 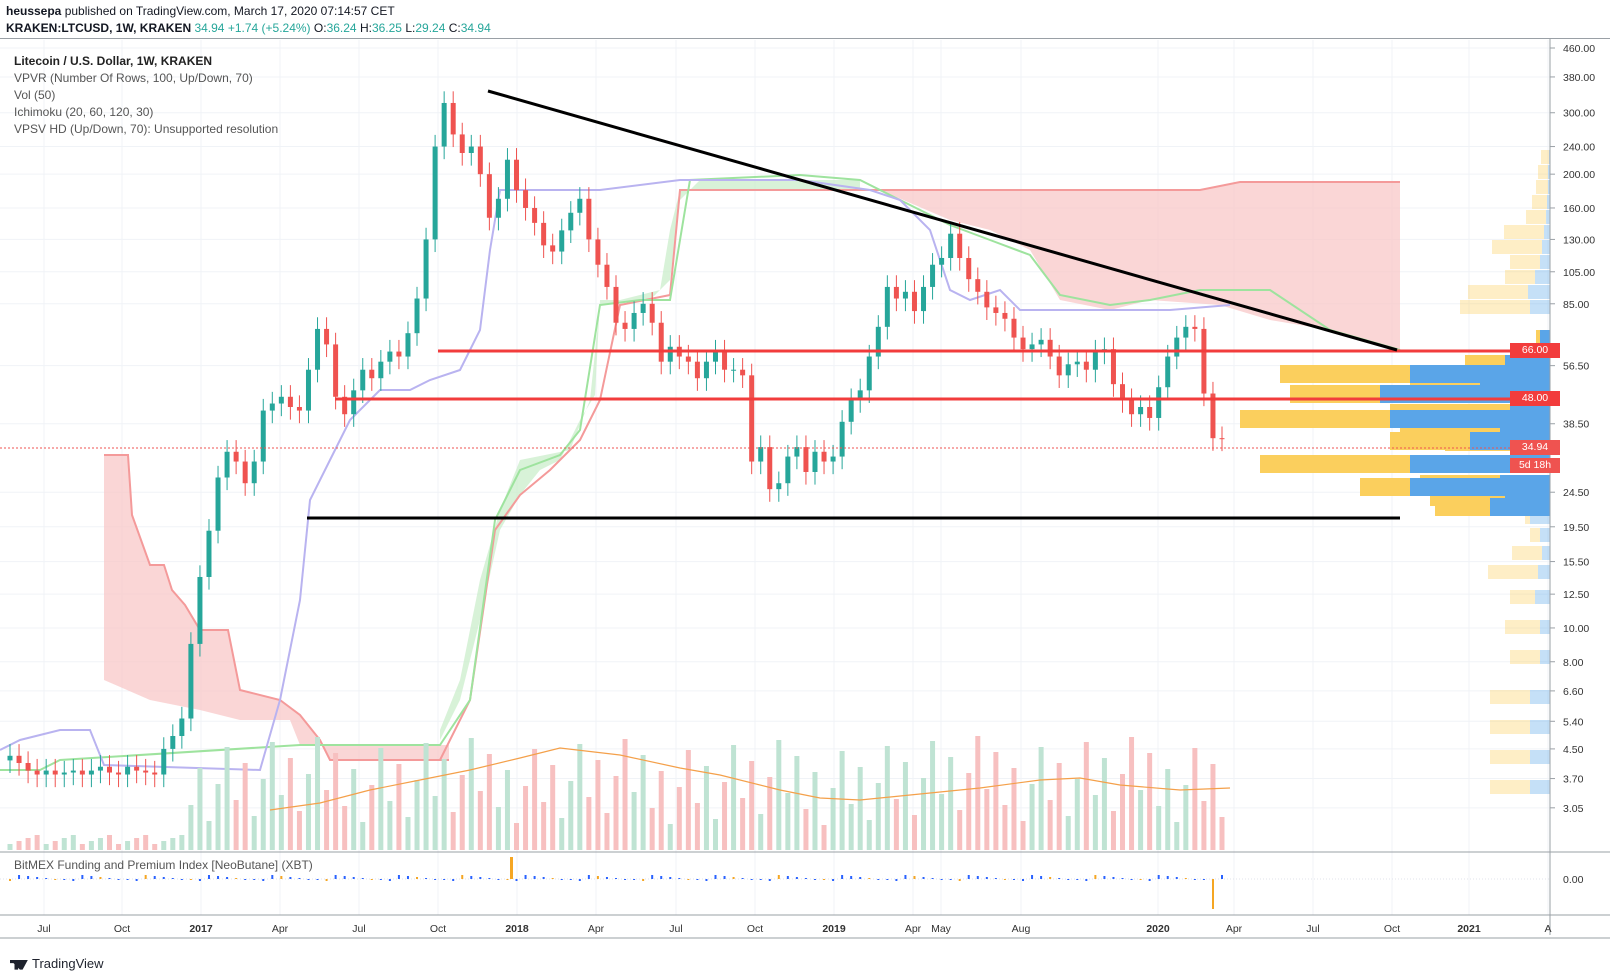 I want to click on legend-vpvr: VPVR (Number Of Rows, 100, Up/Down, 70), so click(x=133, y=78).